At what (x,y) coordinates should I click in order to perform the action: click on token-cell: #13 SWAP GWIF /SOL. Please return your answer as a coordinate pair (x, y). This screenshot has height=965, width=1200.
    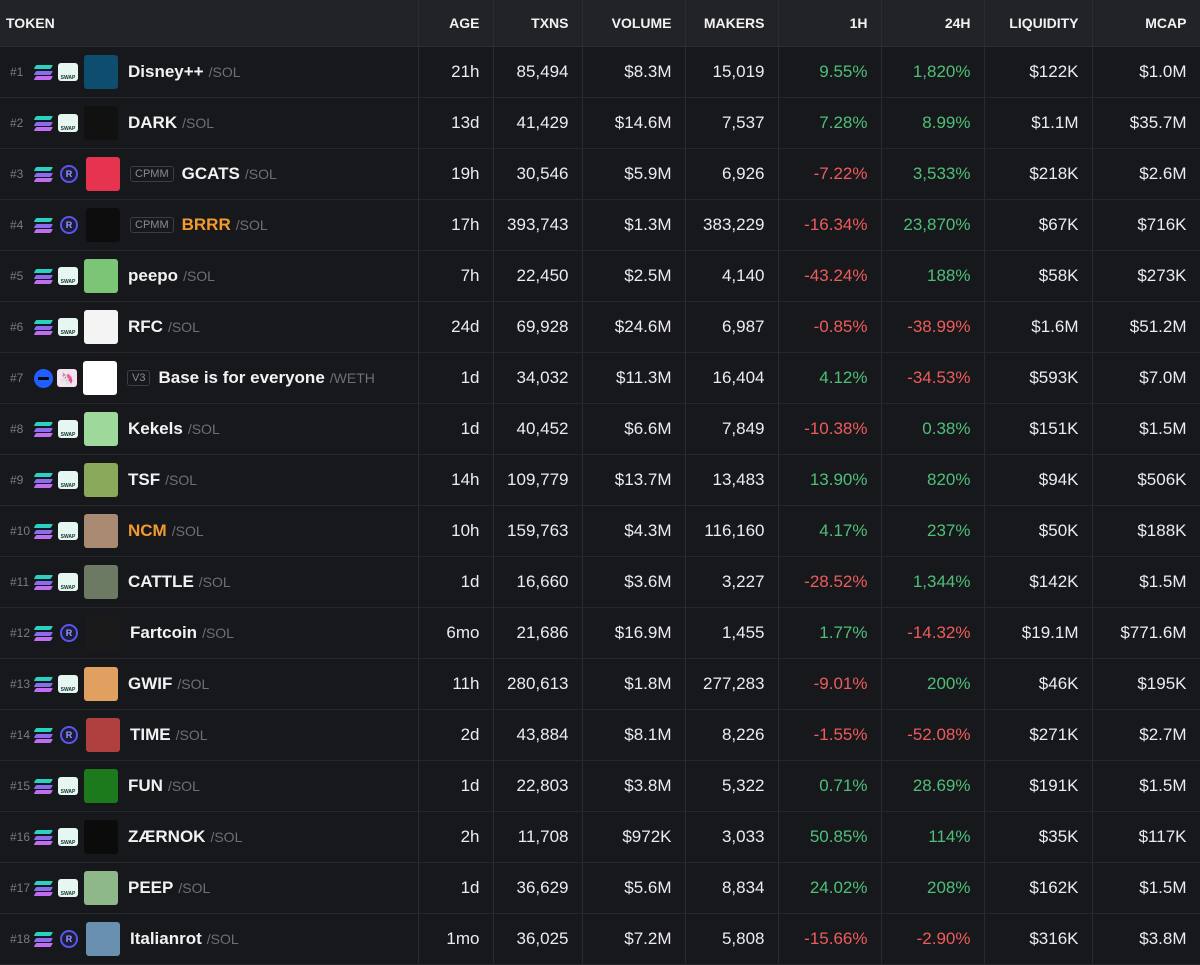
    Looking at the image, I should click on (209, 684).